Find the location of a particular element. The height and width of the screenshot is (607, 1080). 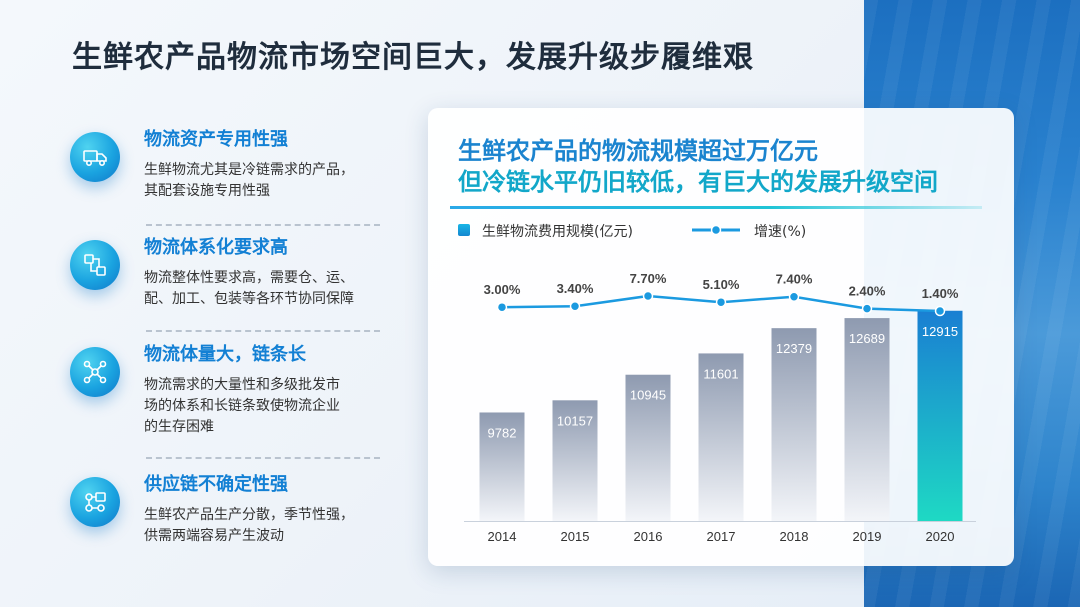

bar-2018 is located at coordinates (794, 424).